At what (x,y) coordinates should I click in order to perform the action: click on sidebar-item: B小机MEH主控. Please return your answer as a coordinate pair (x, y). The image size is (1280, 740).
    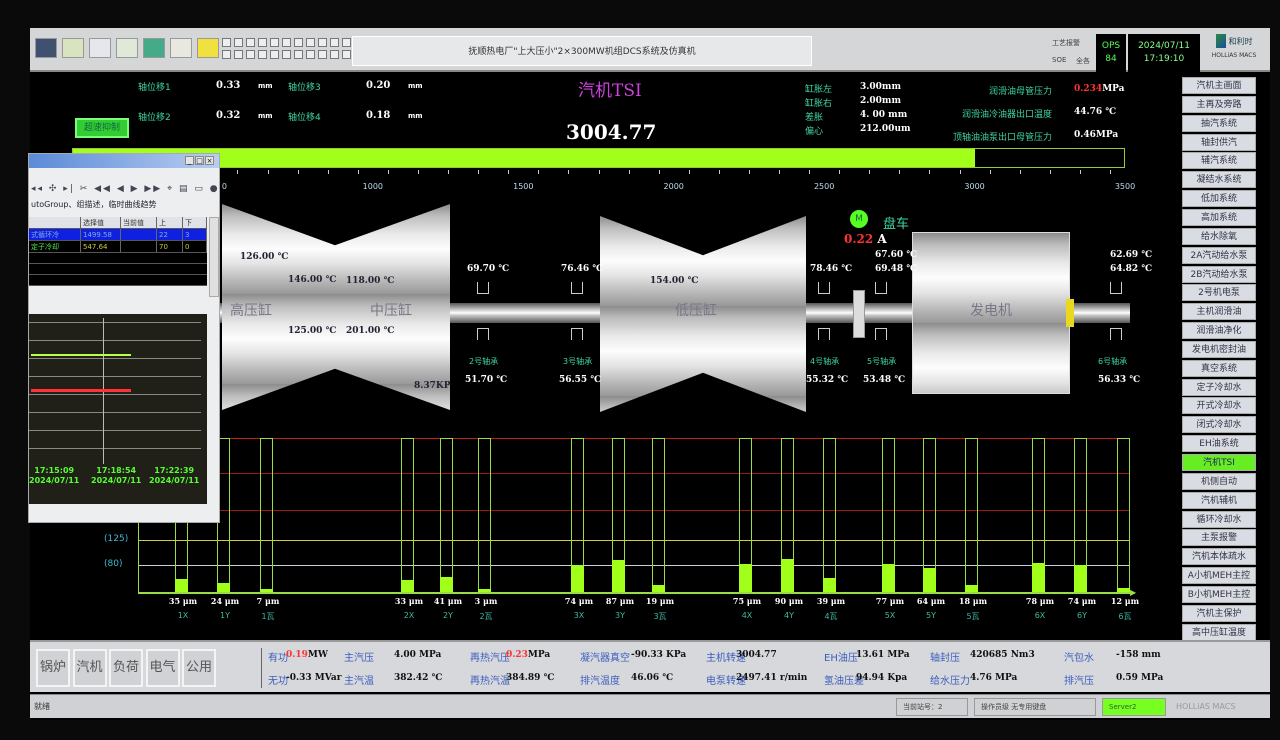
    Looking at the image, I should click on (1219, 594).